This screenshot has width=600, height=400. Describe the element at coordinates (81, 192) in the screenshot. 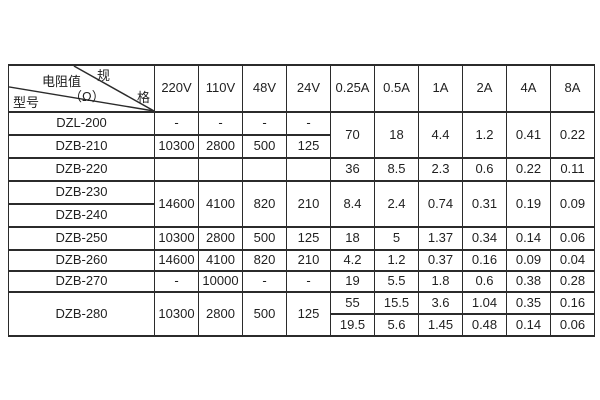

I see `row-model-dzb-230: DZB-230` at that location.